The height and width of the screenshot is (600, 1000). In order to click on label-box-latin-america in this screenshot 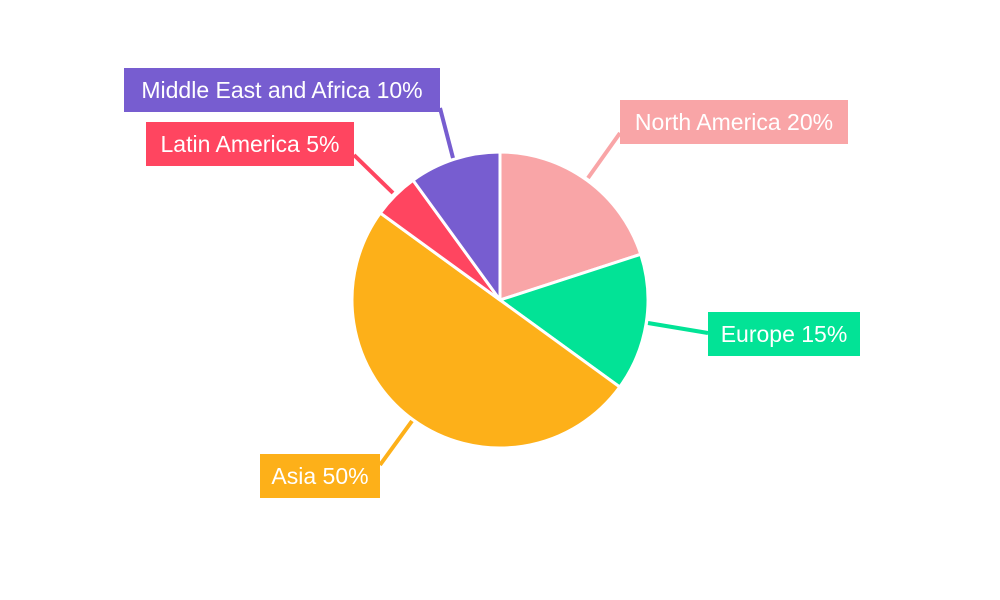, I will do `click(250, 144)`.